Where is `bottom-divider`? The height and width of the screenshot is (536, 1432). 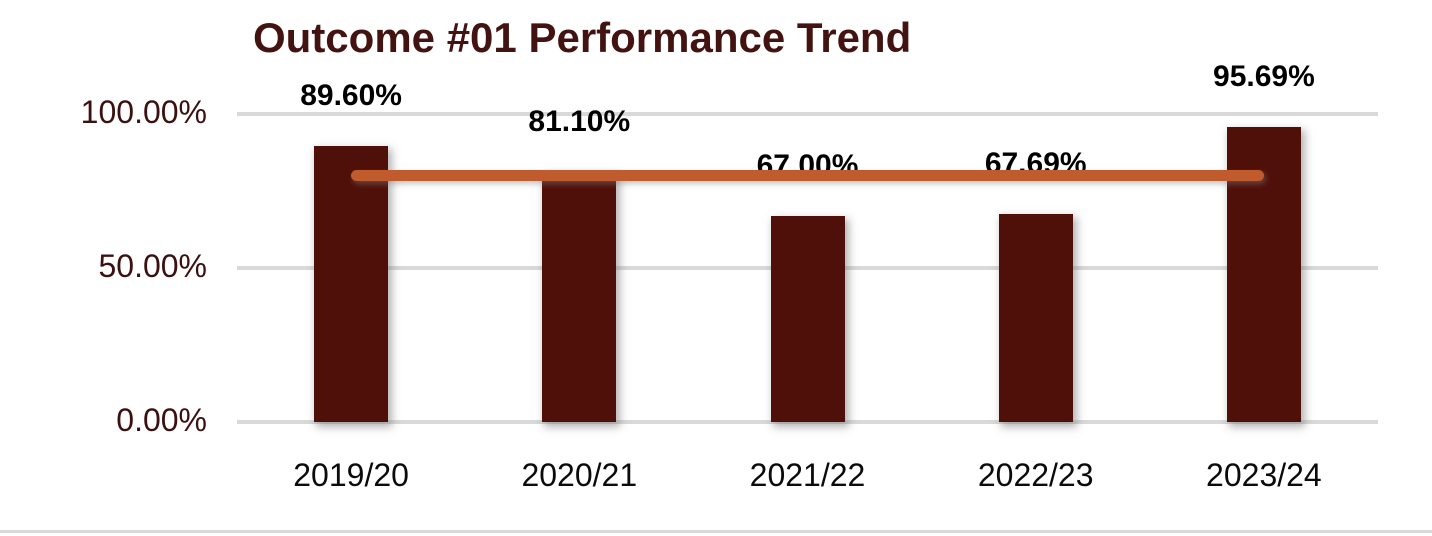 bottom-divider is located at coordinates (716, 531).